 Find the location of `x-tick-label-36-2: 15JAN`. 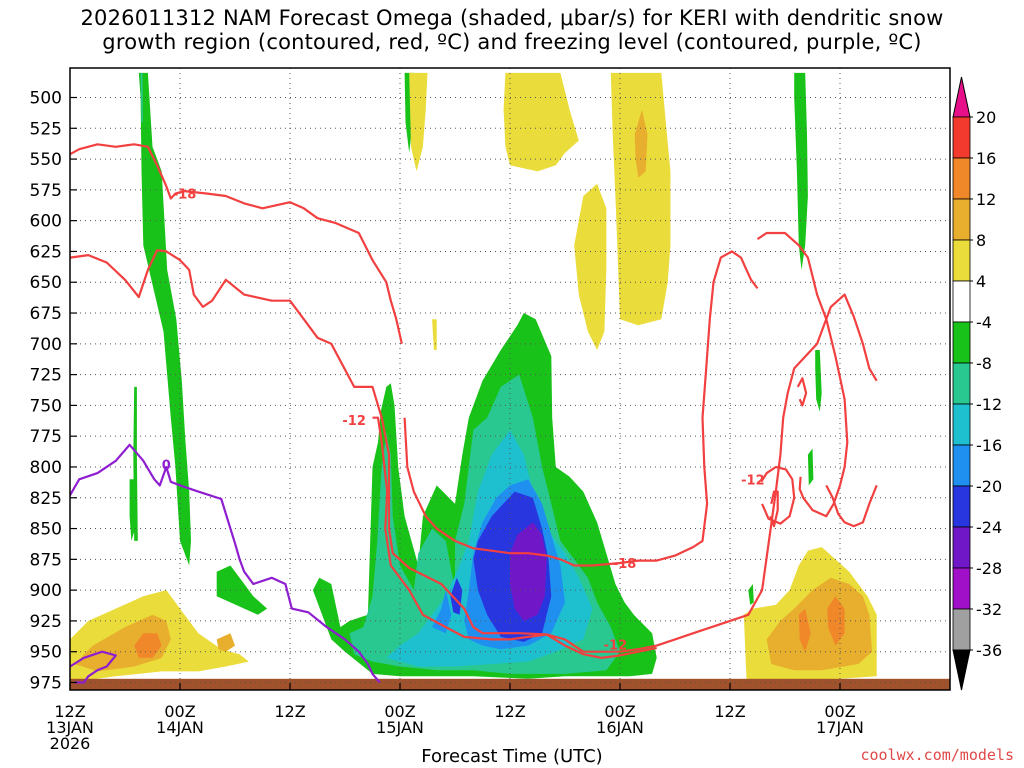

x-tick-label-36-2: 15JAN is located at coordinates (400, 727).